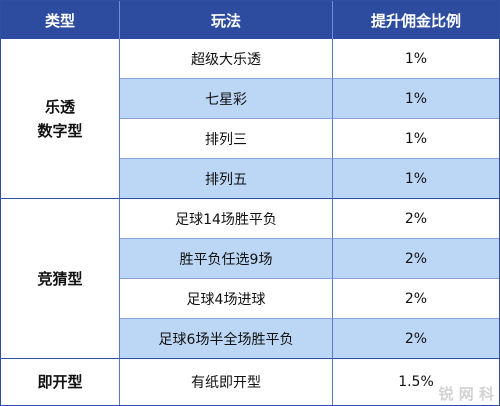 The height and width of the screenshot is (406, 500). I want to click on type-cell-instant: 即开型, so click(60, 382).